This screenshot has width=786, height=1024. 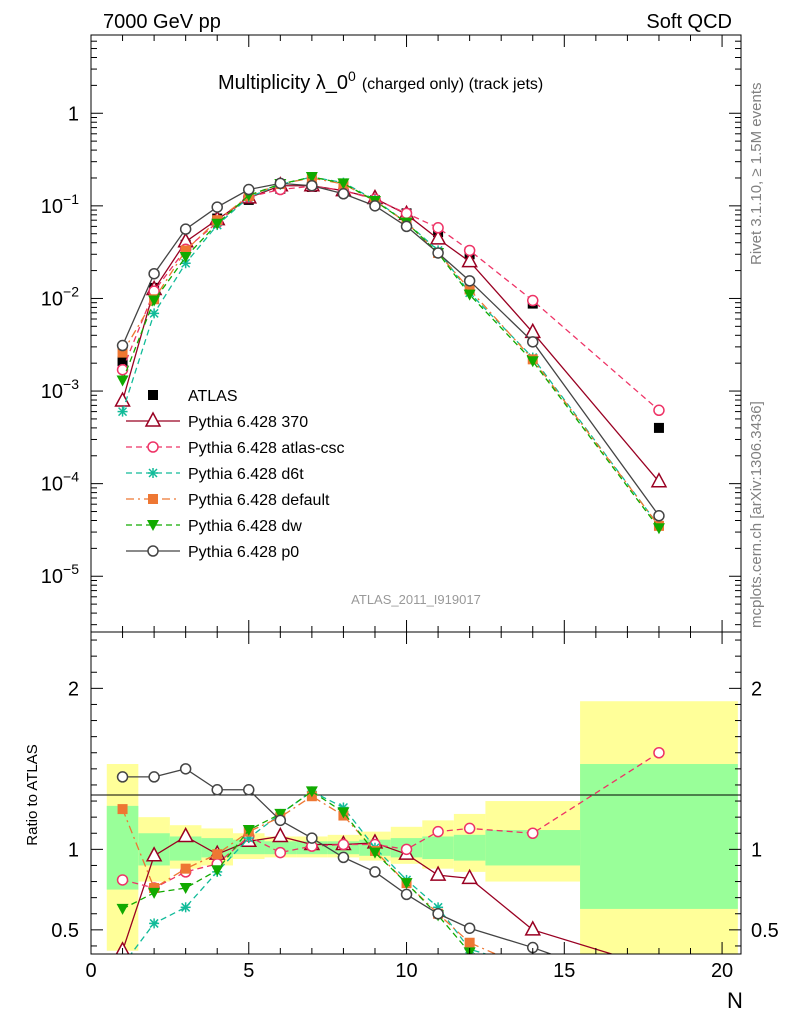 I want to click on y-tick-label: 10⁻², so click(x=60, y=296).